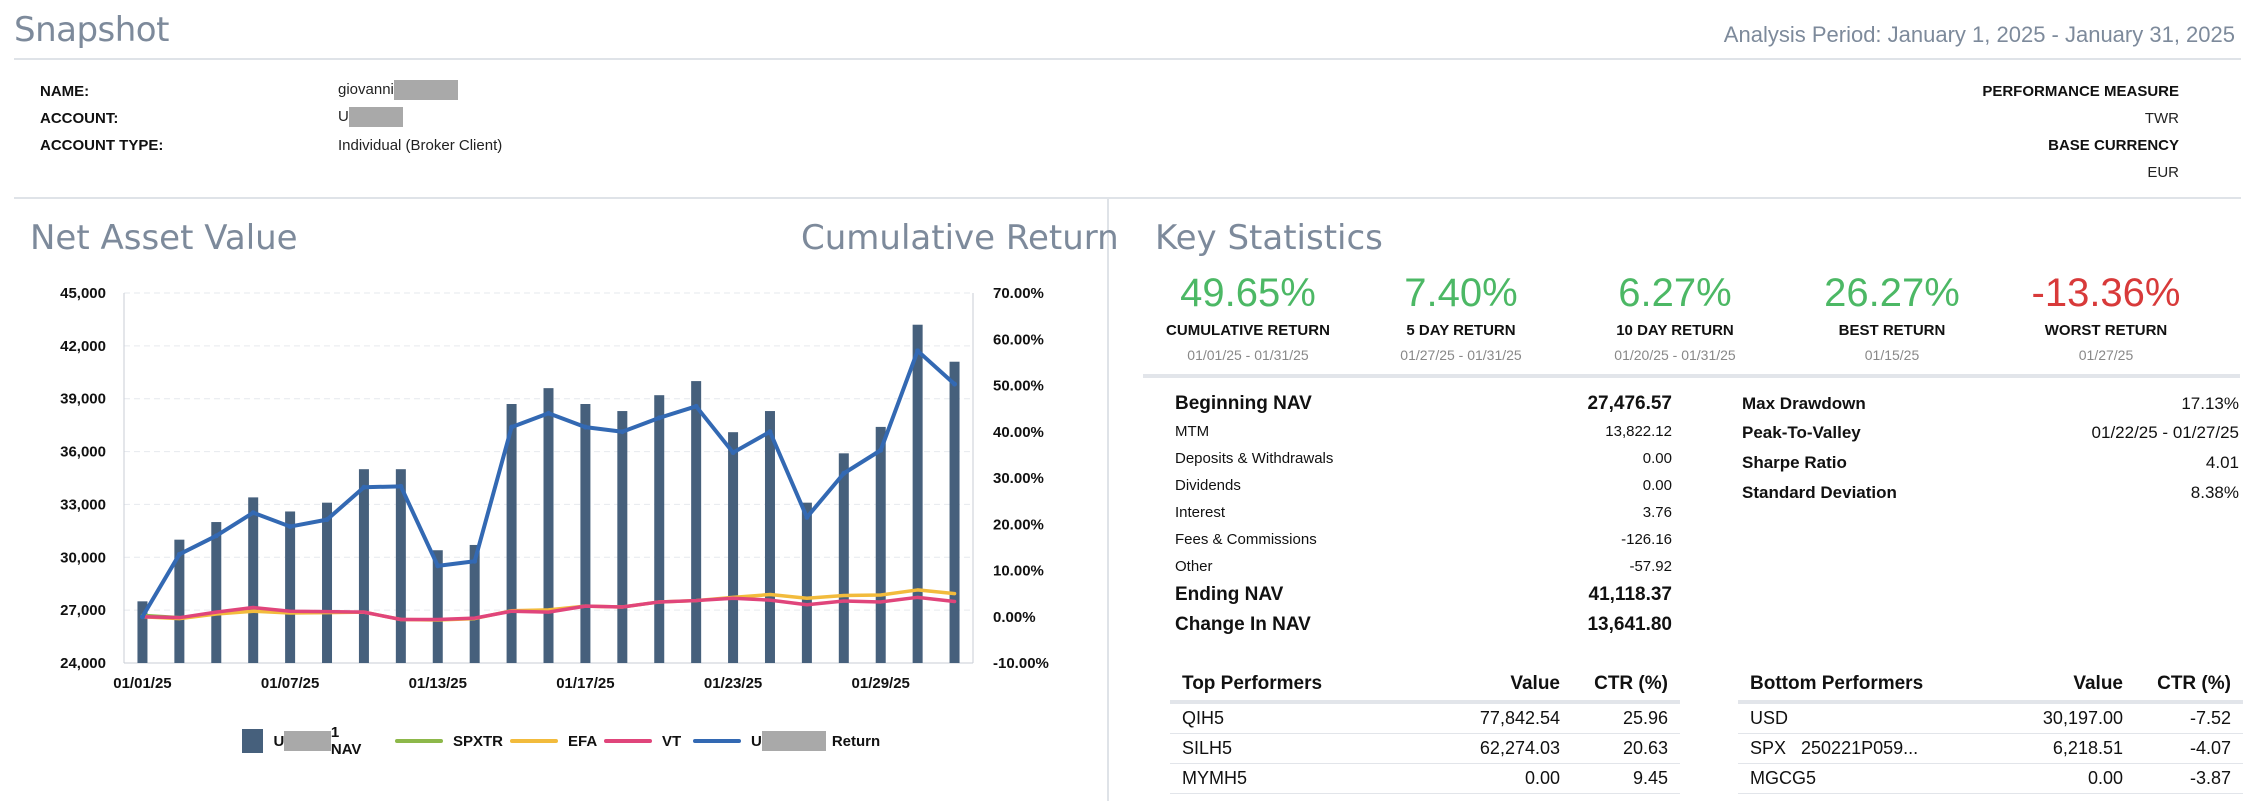 This screenshot has width=2262, height=801. Describe the element at coordinates (1269, 238) in the screenshot. I see `key-statistics-title: Key Statistics` at that location.